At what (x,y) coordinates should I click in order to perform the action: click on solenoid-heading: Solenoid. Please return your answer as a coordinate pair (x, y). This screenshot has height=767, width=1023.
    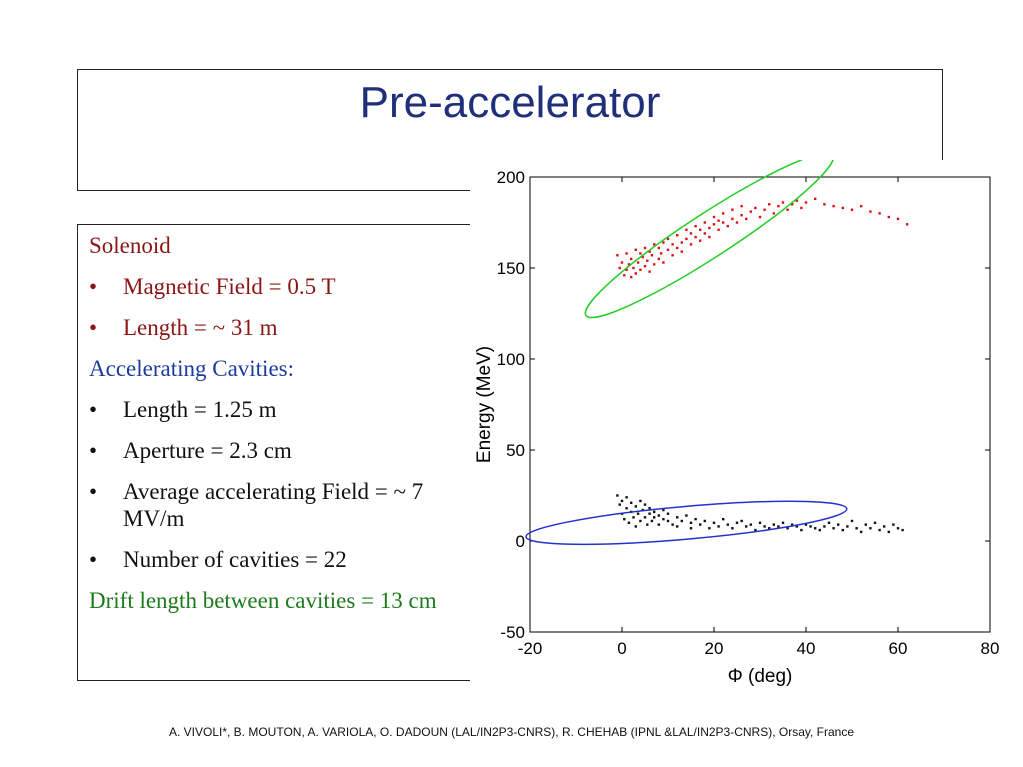
    Looking at the image, I should click on (130, 245).